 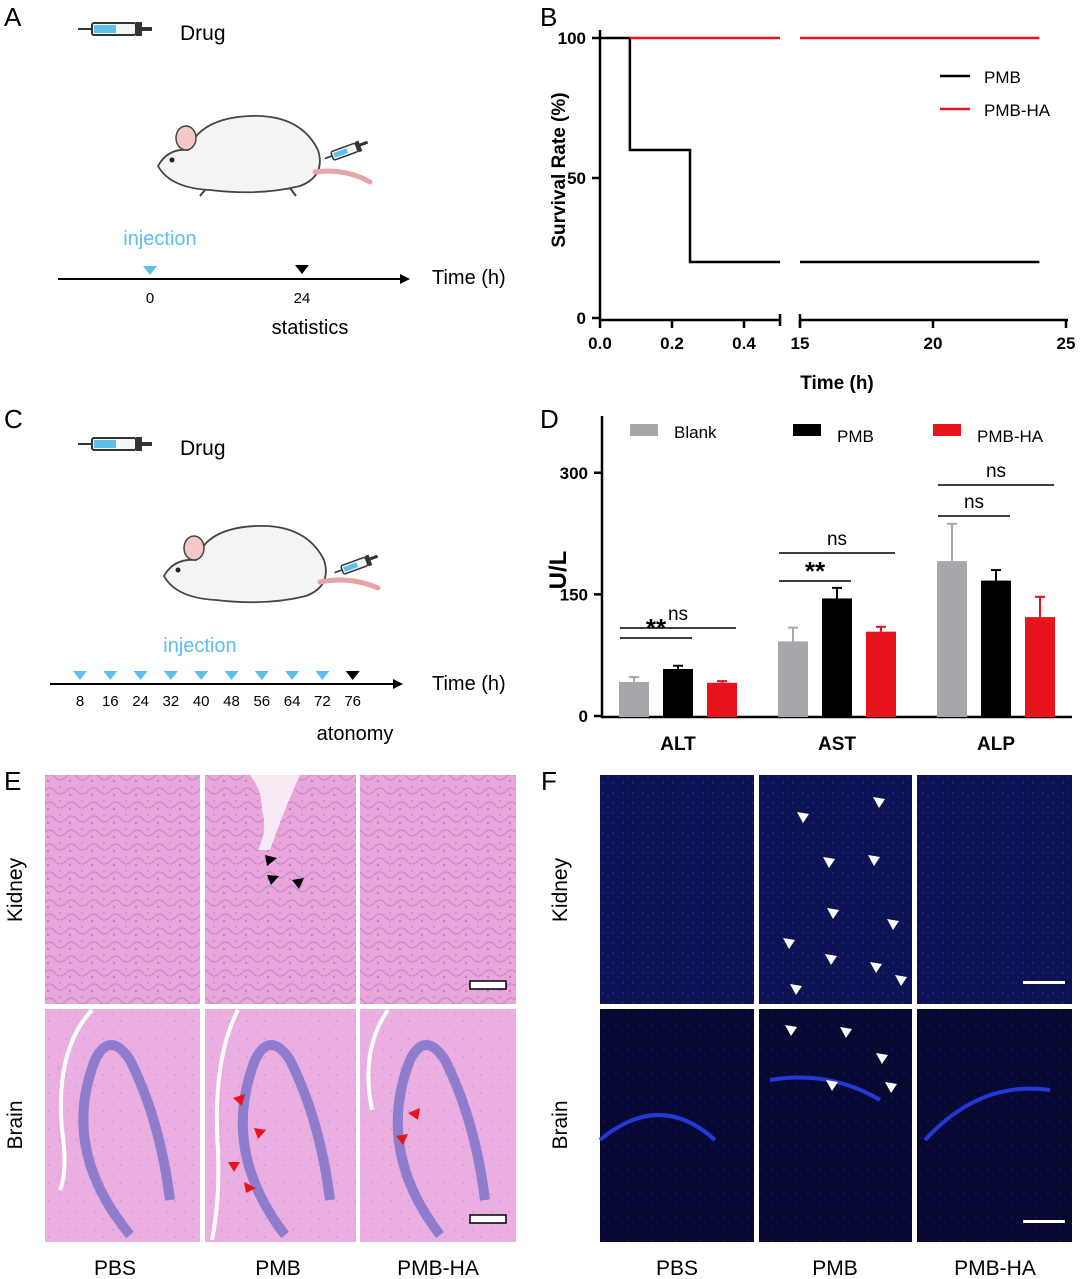 I want to click on lesion-markers, so click(x=284, y=872).